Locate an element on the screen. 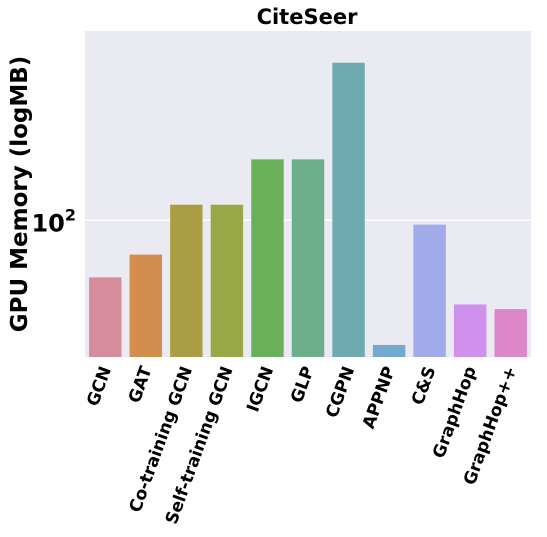  y-tick-label: 102 is located at coordinates (53, 221).